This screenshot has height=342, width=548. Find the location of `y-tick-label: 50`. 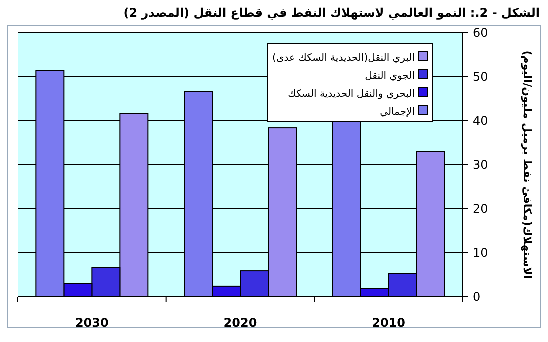

y-tick-label: 50 is located at coordinates (480, 77).